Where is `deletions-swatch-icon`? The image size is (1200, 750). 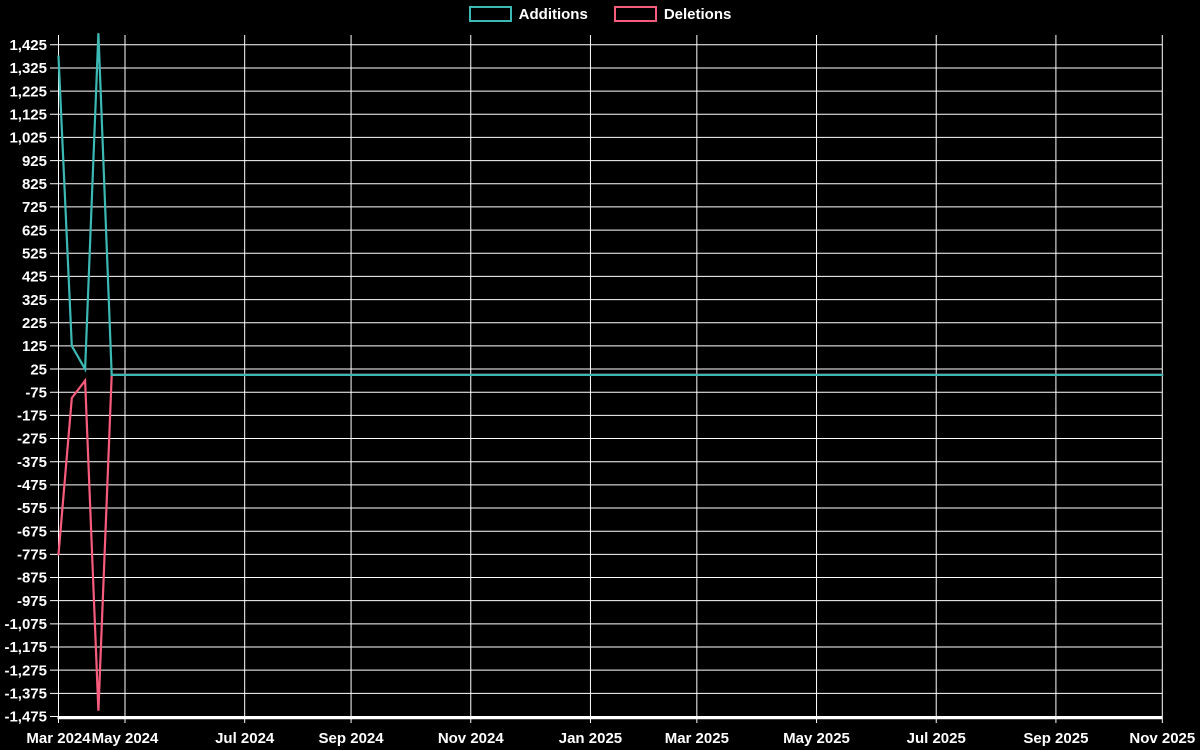
deletions-swatch-icon is located at coordinates (635, 14).